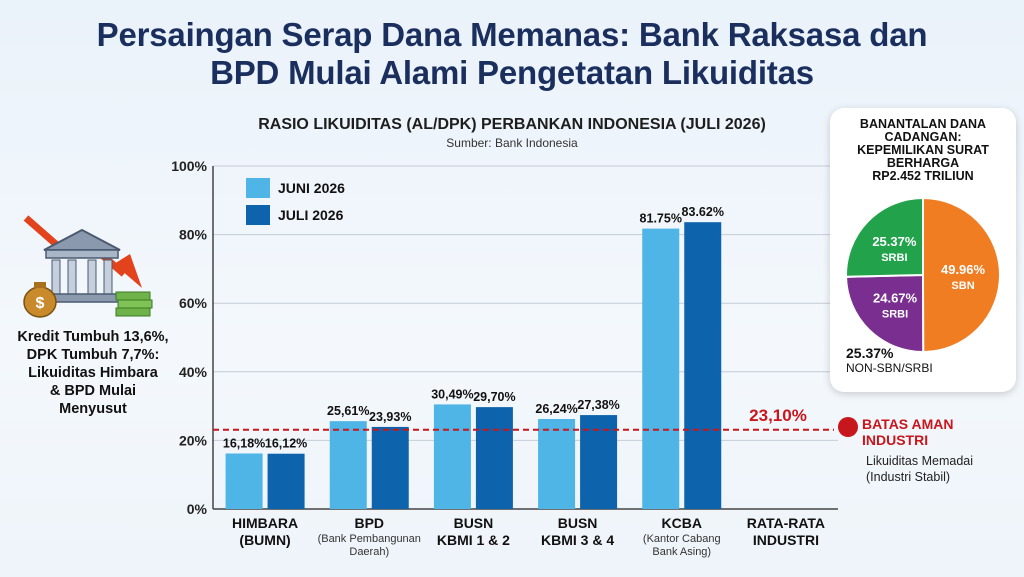  Describe the element at coordinates (703, 212) in the screenshot. I see `data-label: 83.62%` at that location.